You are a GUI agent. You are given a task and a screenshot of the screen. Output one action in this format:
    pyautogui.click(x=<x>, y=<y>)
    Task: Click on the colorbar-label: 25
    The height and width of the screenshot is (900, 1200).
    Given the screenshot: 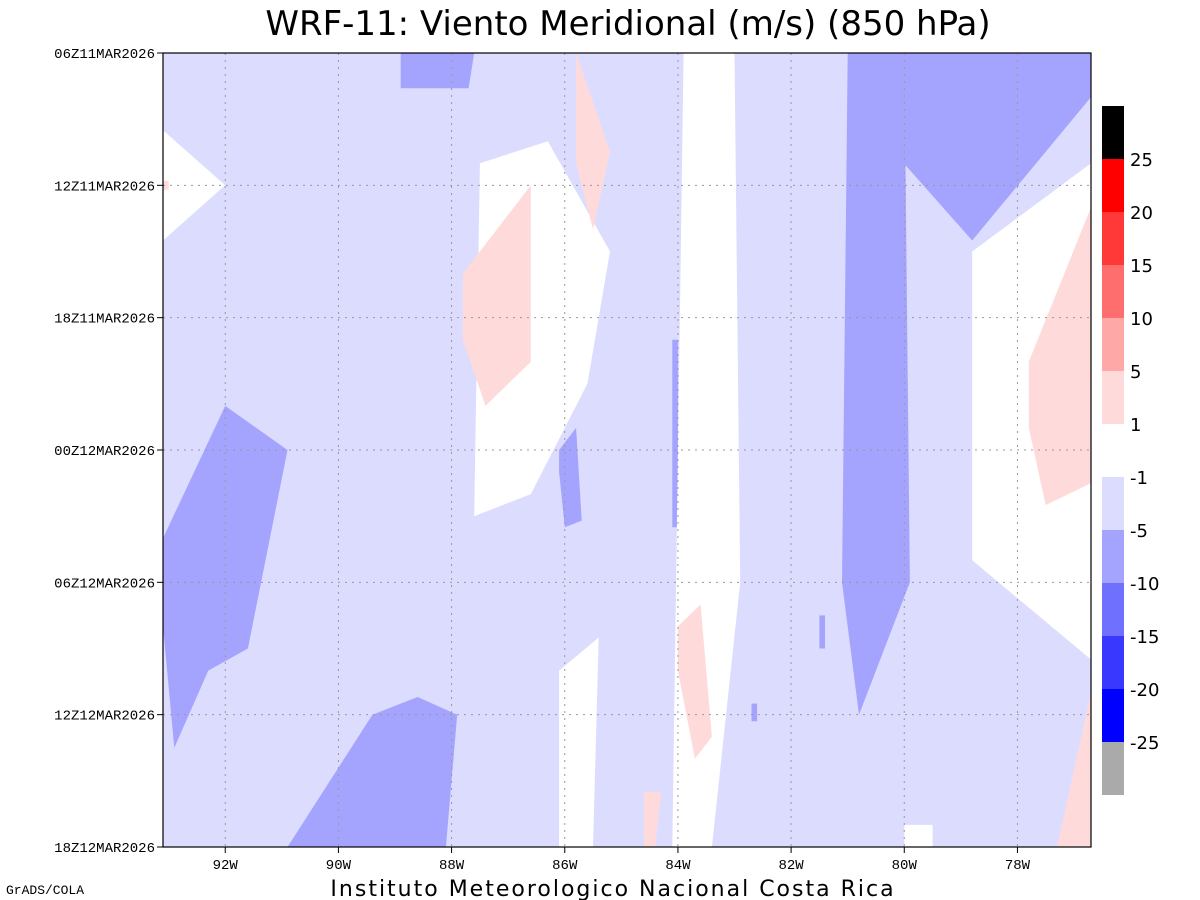 What is the action you would take?
    pyautogui.click(x=1141, y=160)
    